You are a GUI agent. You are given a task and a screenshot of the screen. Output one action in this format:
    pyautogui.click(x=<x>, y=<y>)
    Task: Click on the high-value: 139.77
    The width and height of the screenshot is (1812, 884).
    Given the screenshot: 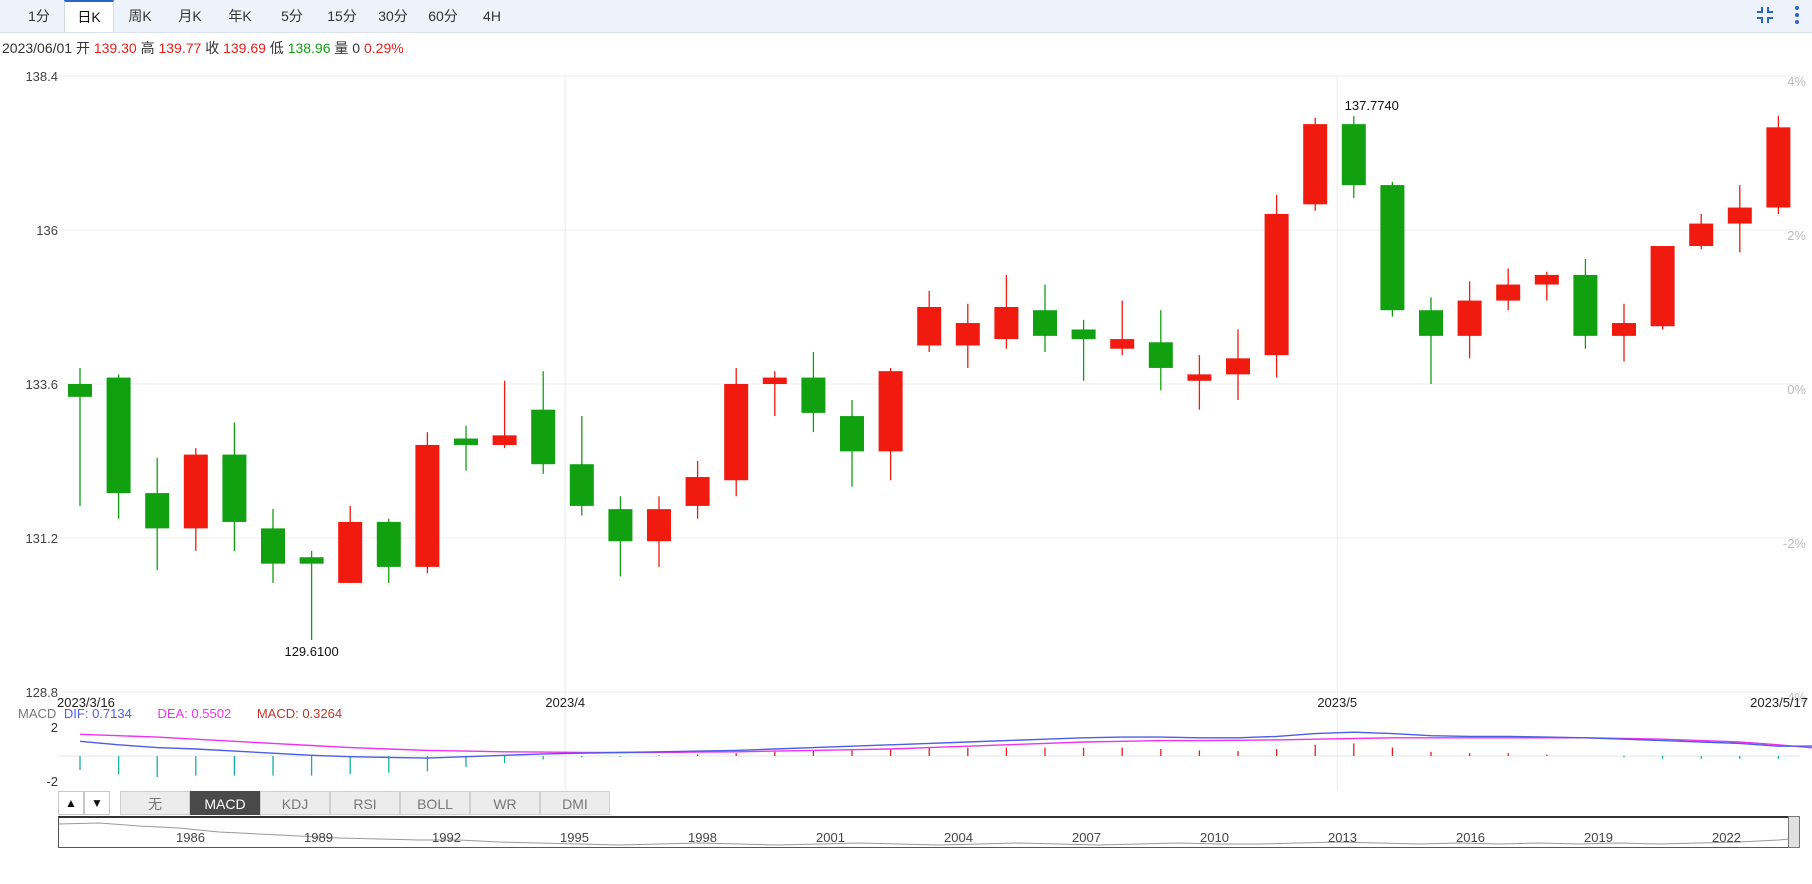 What is the action you would take?
    pyautogui.click(x=180, y=48)
    